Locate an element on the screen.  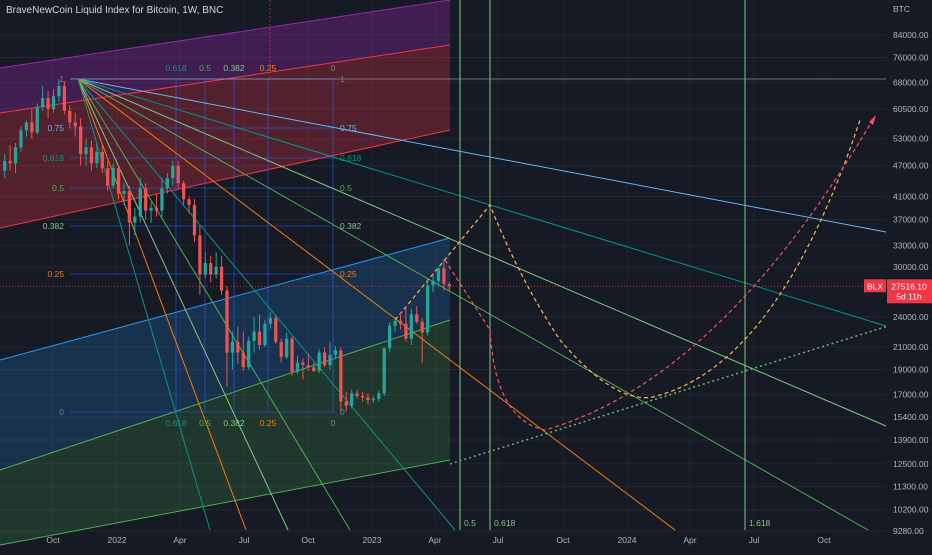
fib-time-label-bottom: 0.5 is located at coordinates (205, 423).